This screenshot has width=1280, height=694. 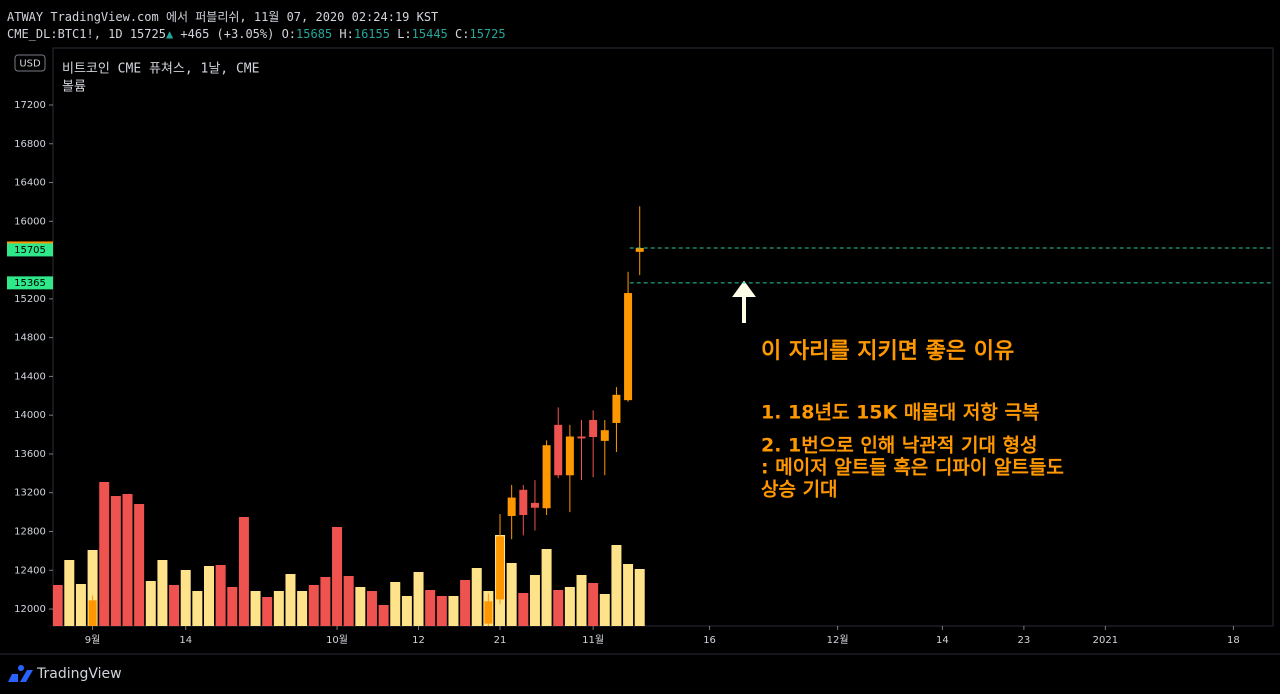 I want to click on open-value: 15685, so click(x=314, y=34).